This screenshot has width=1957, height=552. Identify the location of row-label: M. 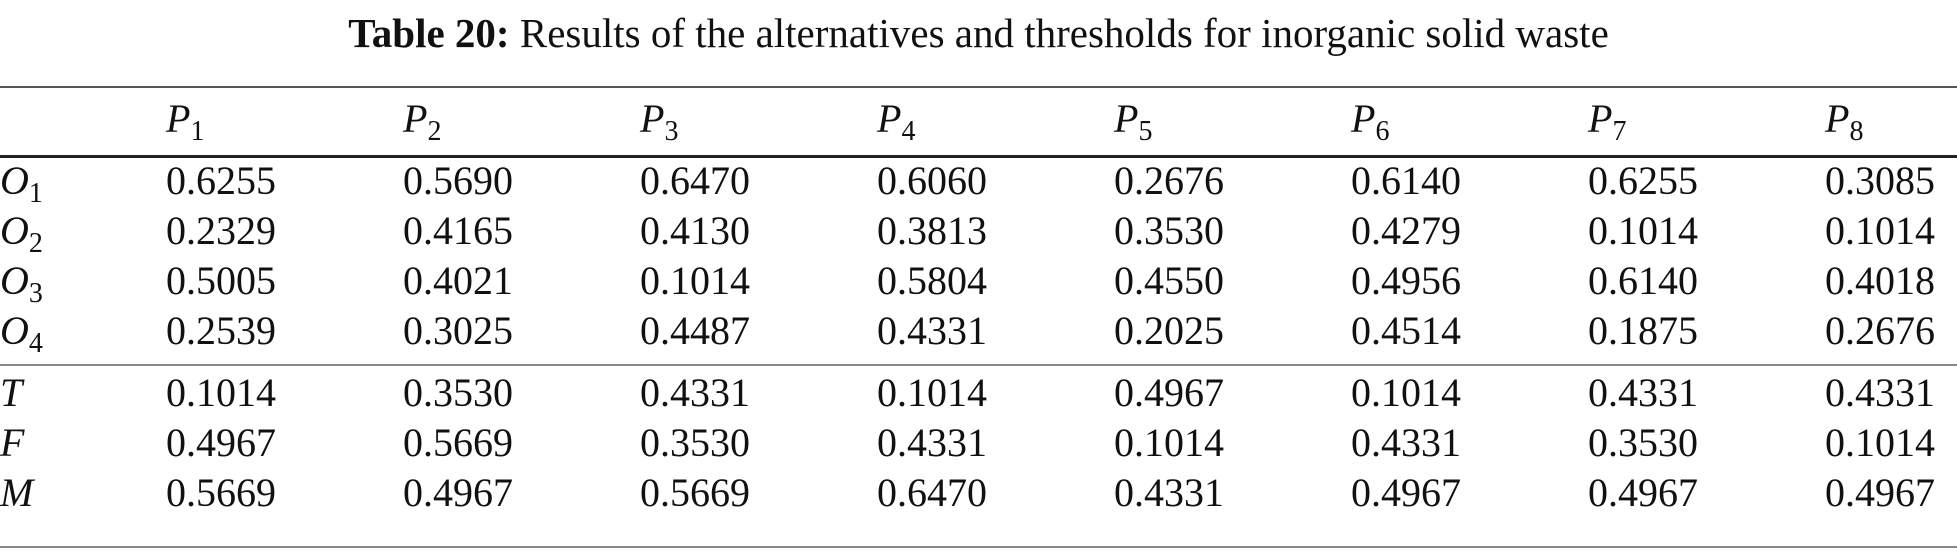
(83, 499).